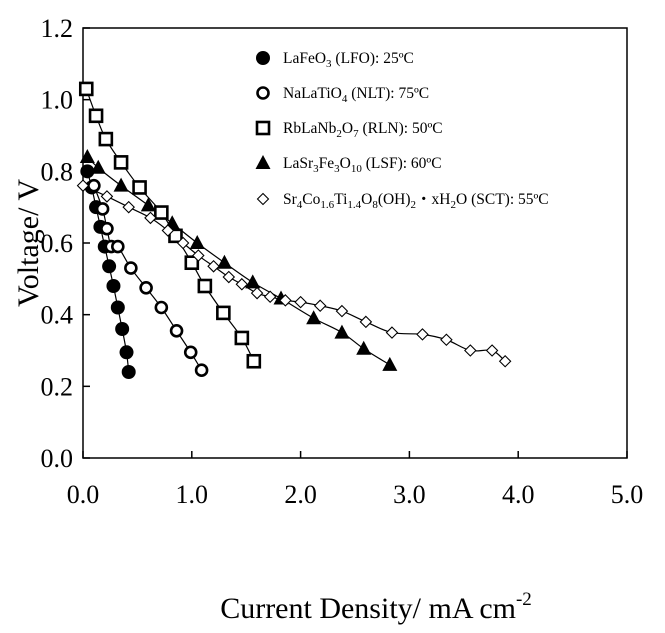  Describe the element at coordinates (57, 243) in the screenshot. I see `y-tick-label: 0.6` at that location.